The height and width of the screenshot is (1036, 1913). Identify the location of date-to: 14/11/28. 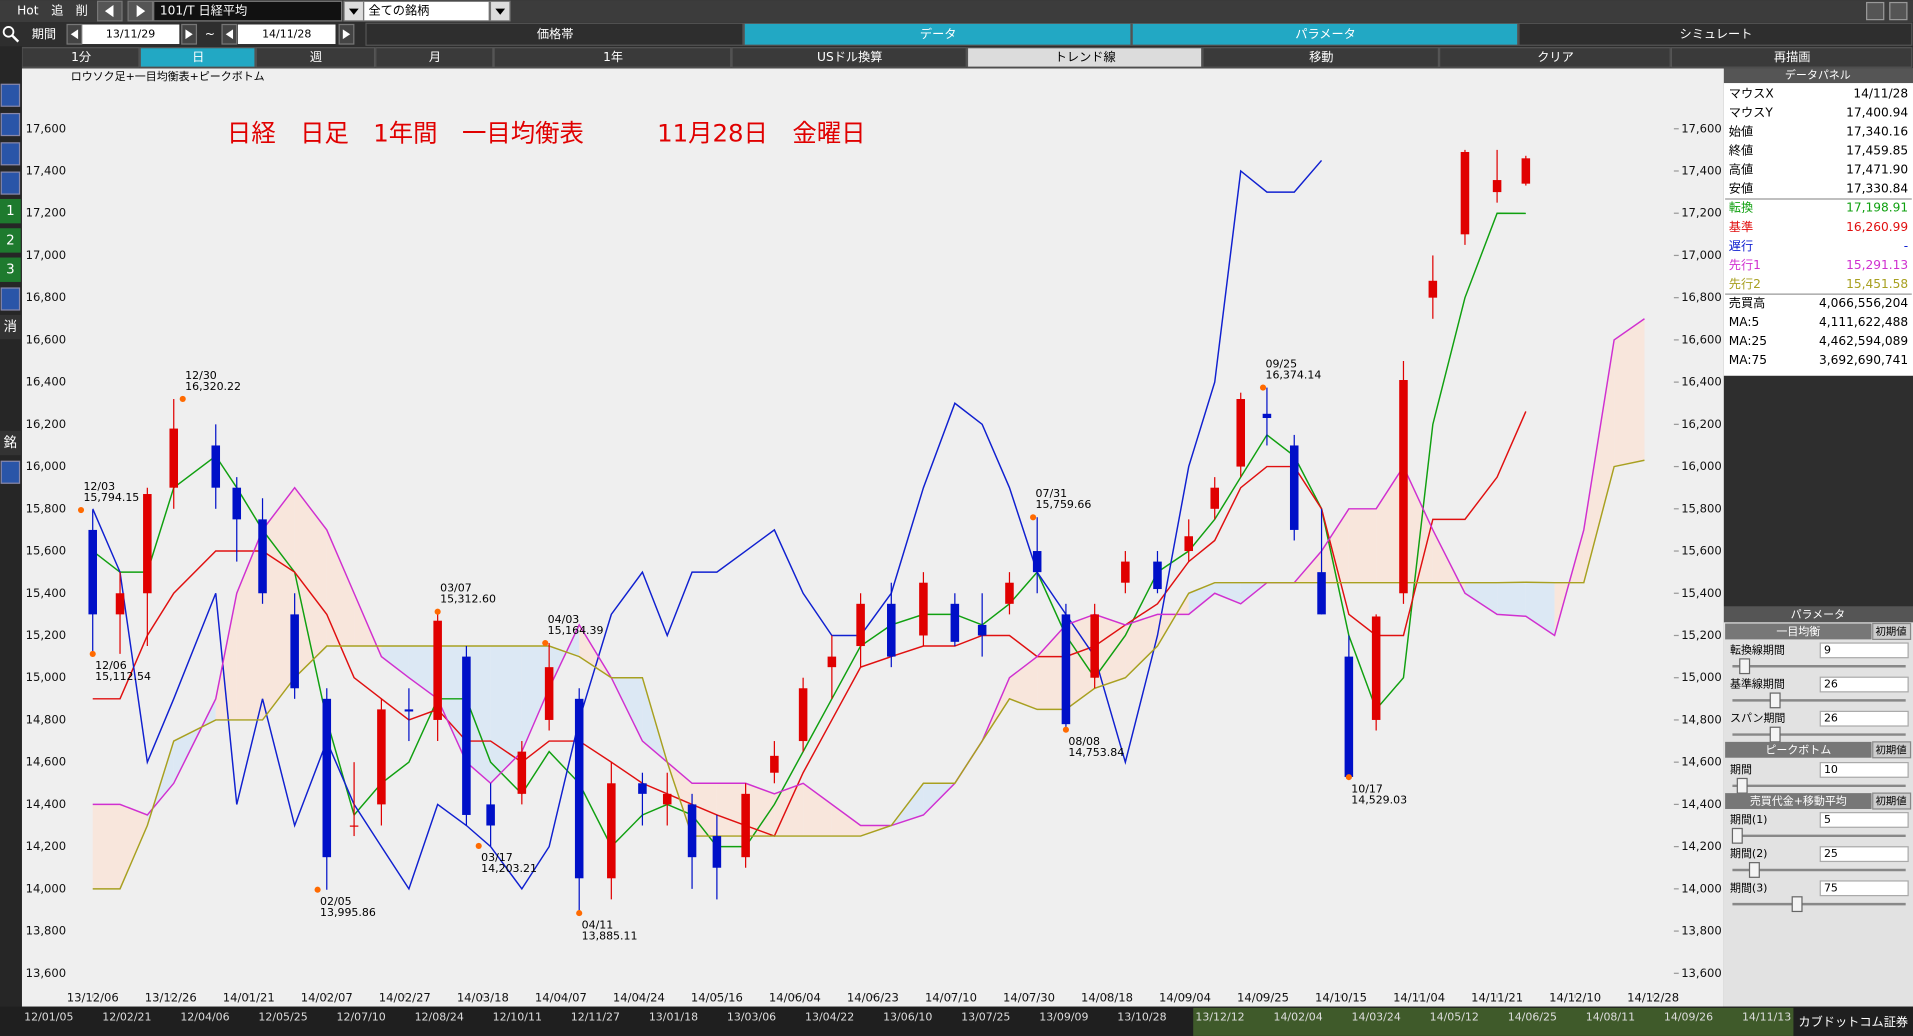
(286, 33).